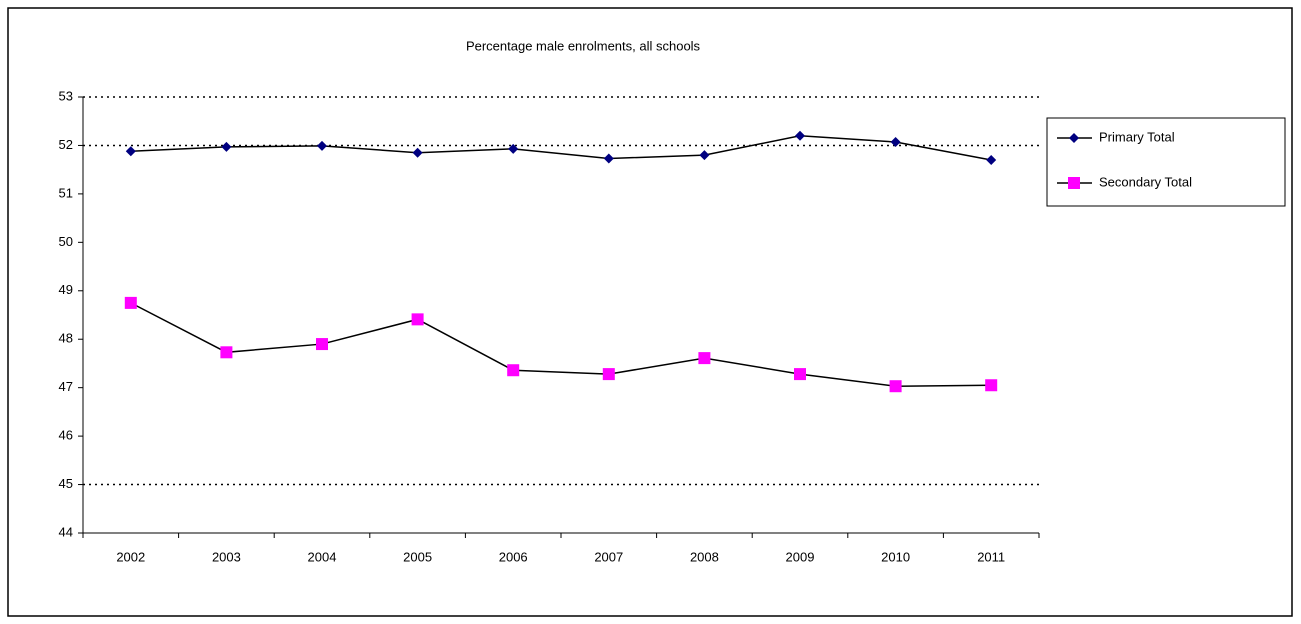 Image resolution: width=1301 pixels, height=624 pixels. What do you see at coordinates (704, 556) in the screenshot?
I see `x-tick-label: 2008` at bounding box center [704, 556].